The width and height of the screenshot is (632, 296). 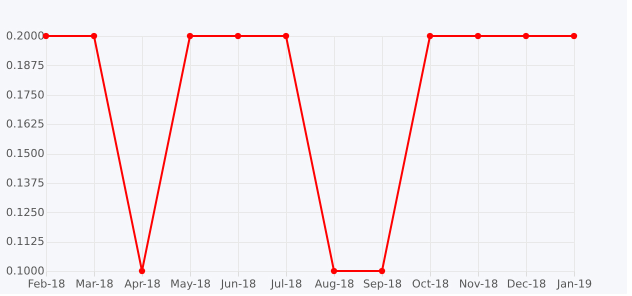 What do you see at coordinates (25, 95) in the screenshot?
I see `y-tick-label: 0.1750` at bounding box center [25, 95].